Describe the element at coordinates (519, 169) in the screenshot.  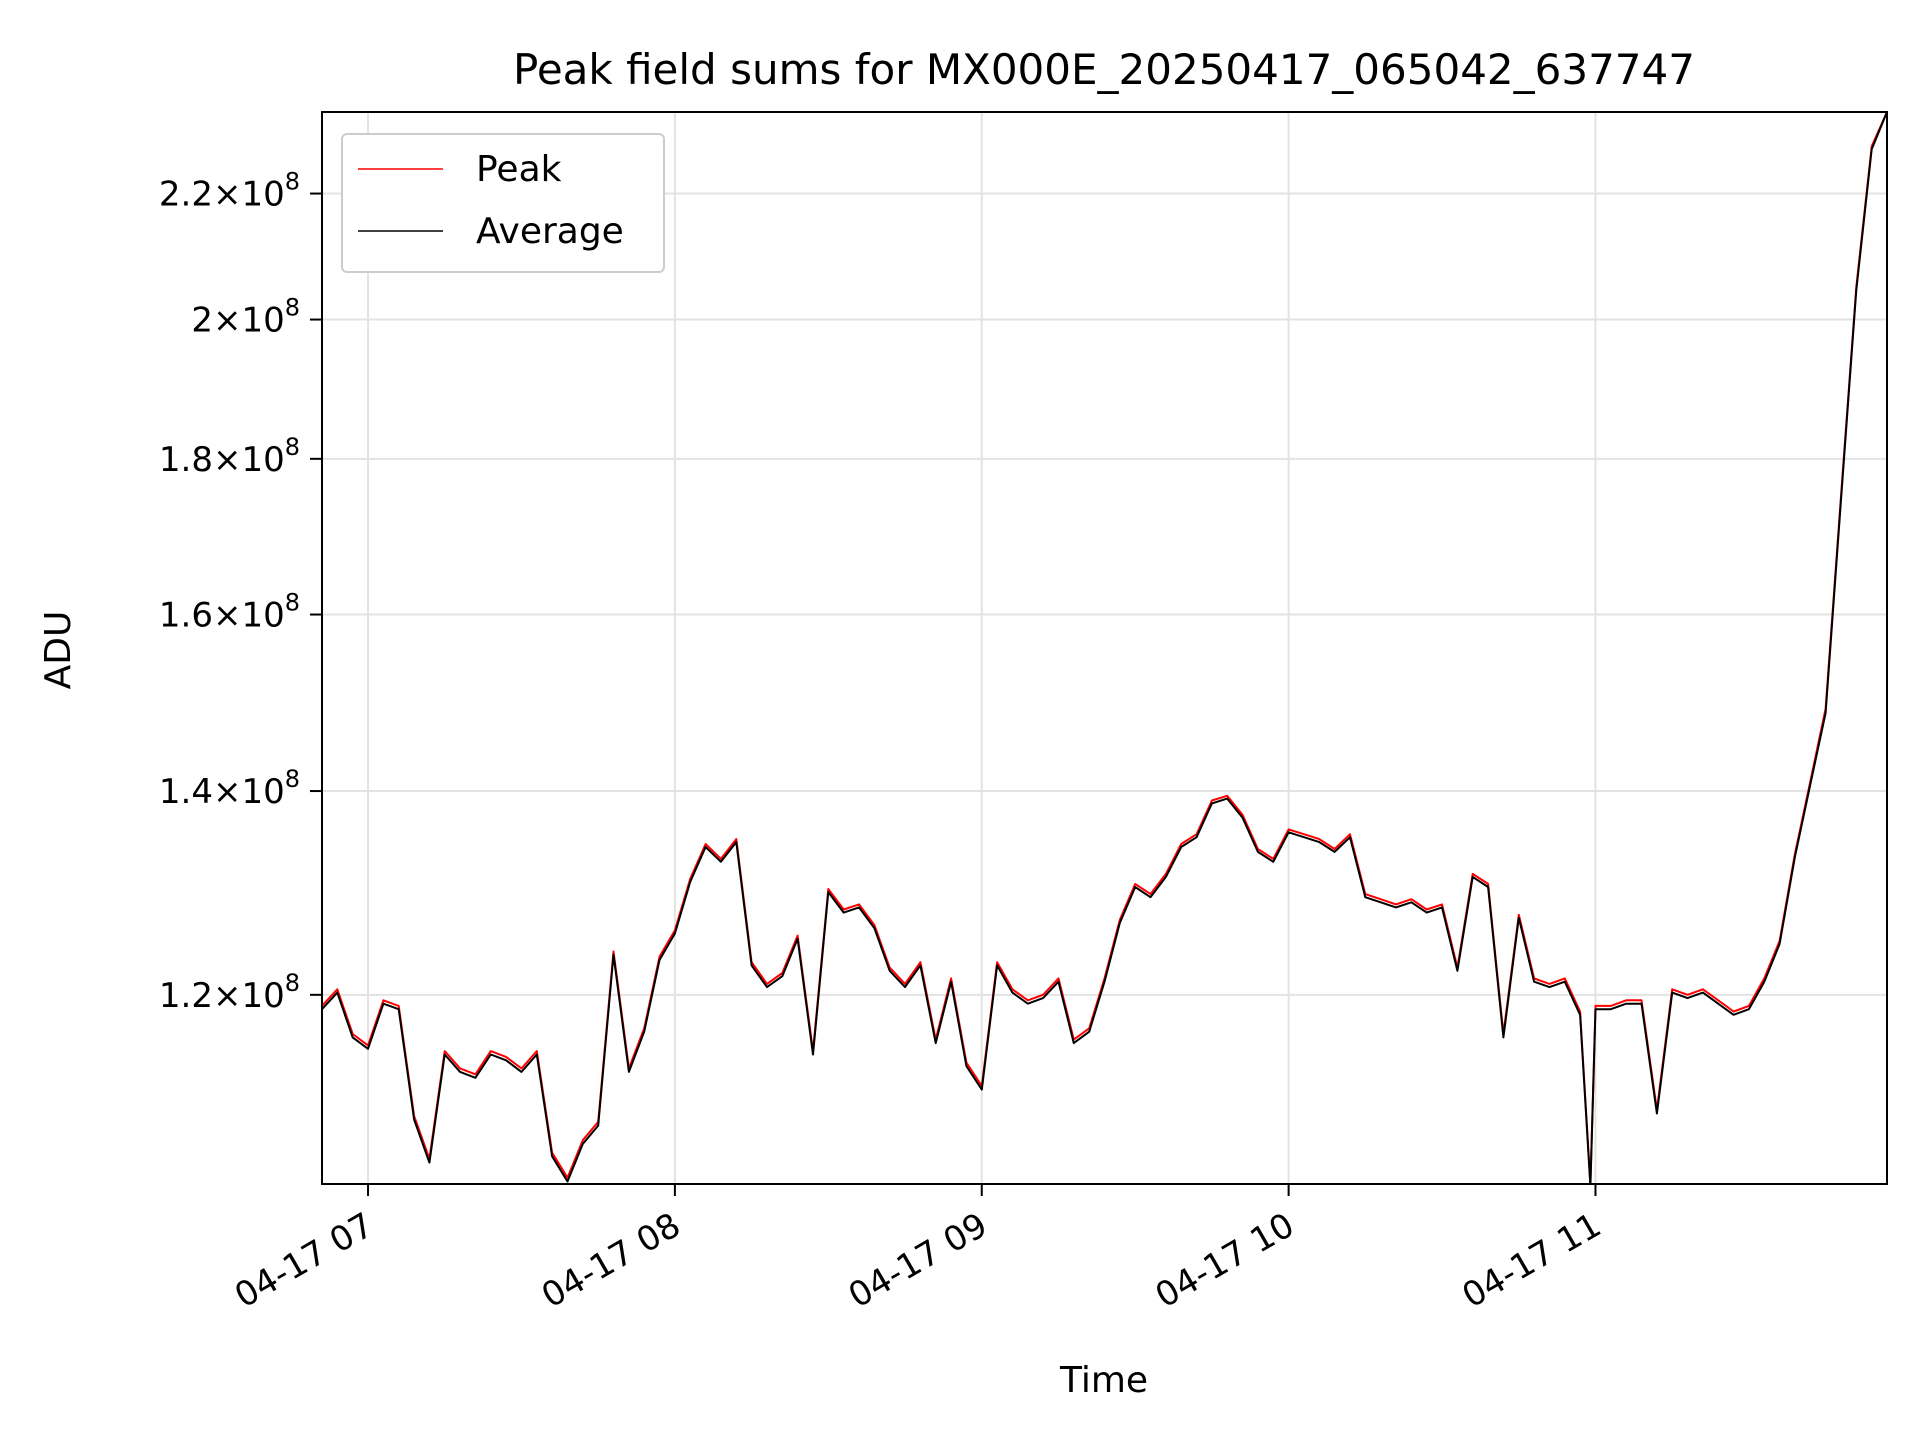
I see `legend-label-peak: Peak` at that location.